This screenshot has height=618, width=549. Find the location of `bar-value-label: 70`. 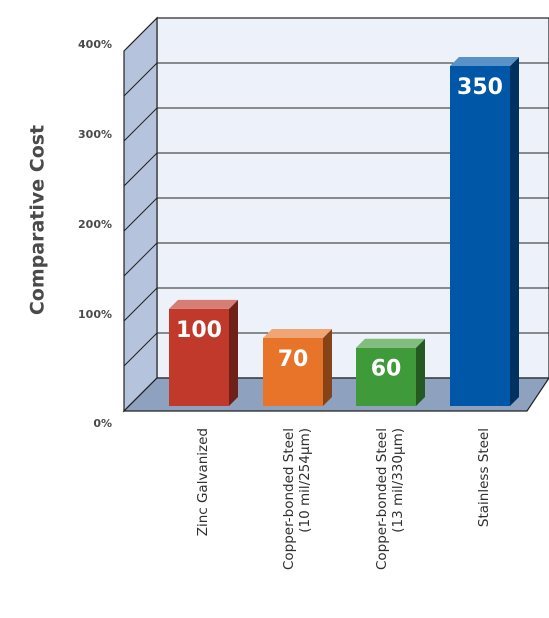

bar-value-label: 70 is located at coordinates (293, 359).